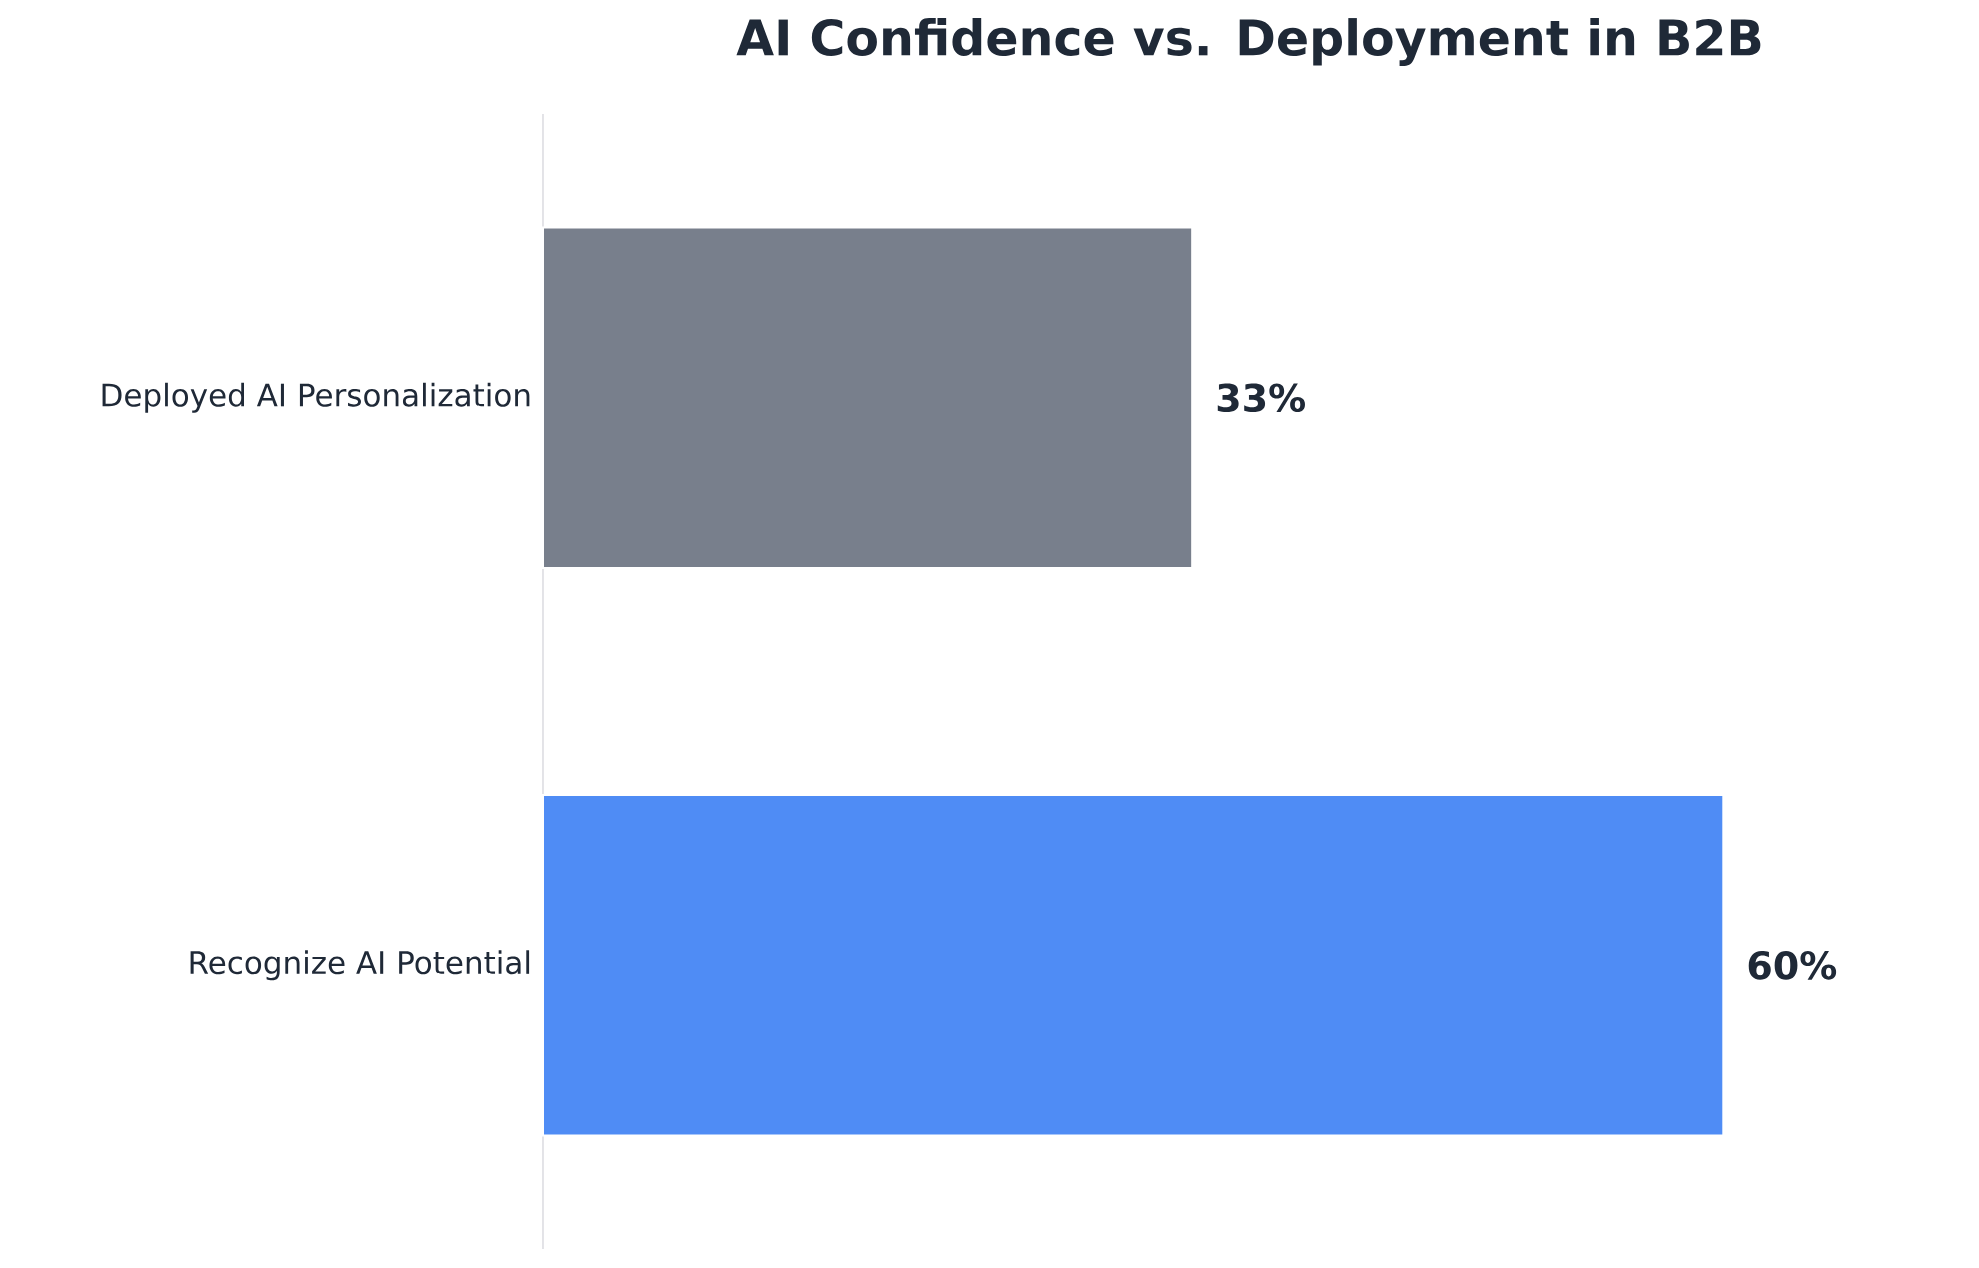  I want to click on data-label: 60%, so click(1792, 965).